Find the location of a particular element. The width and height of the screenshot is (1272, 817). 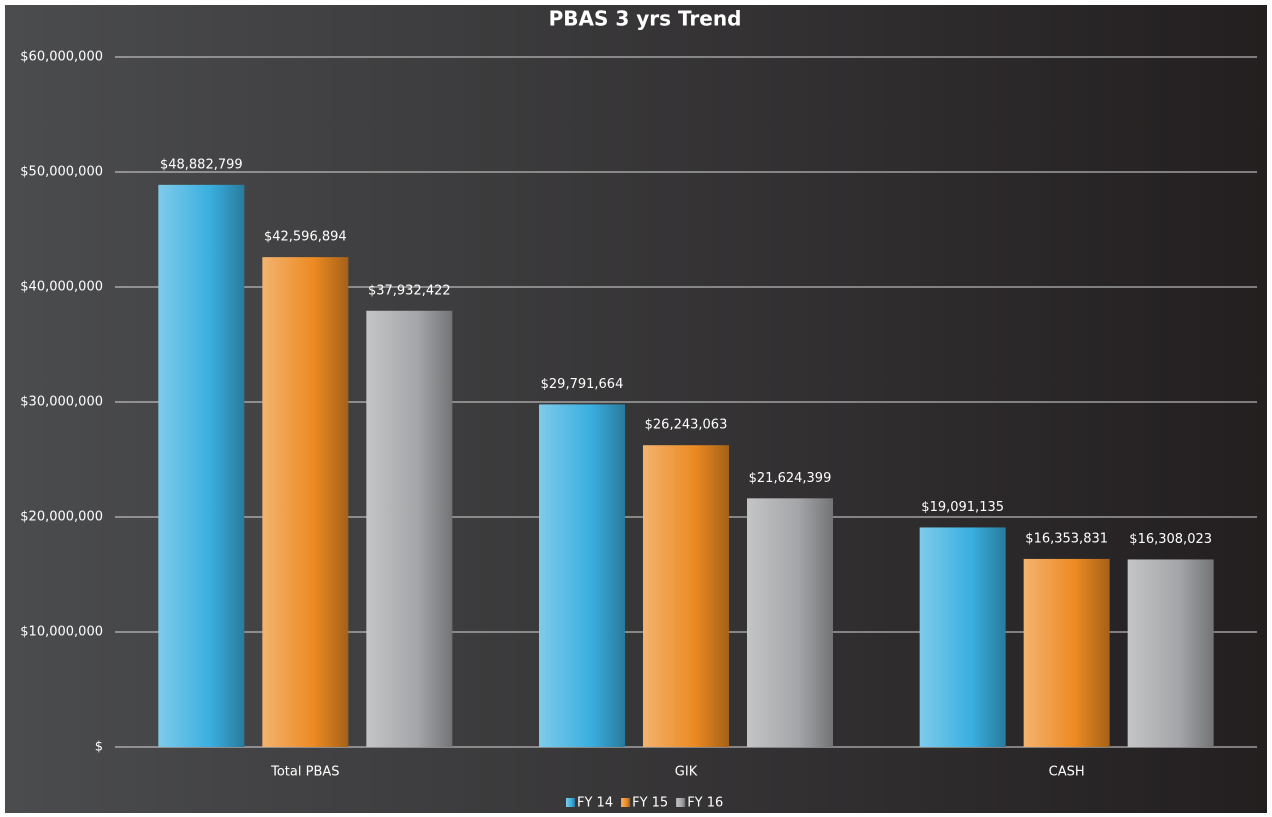

y-tick-label: $20,000,000 is located at coordinates (61, 517).